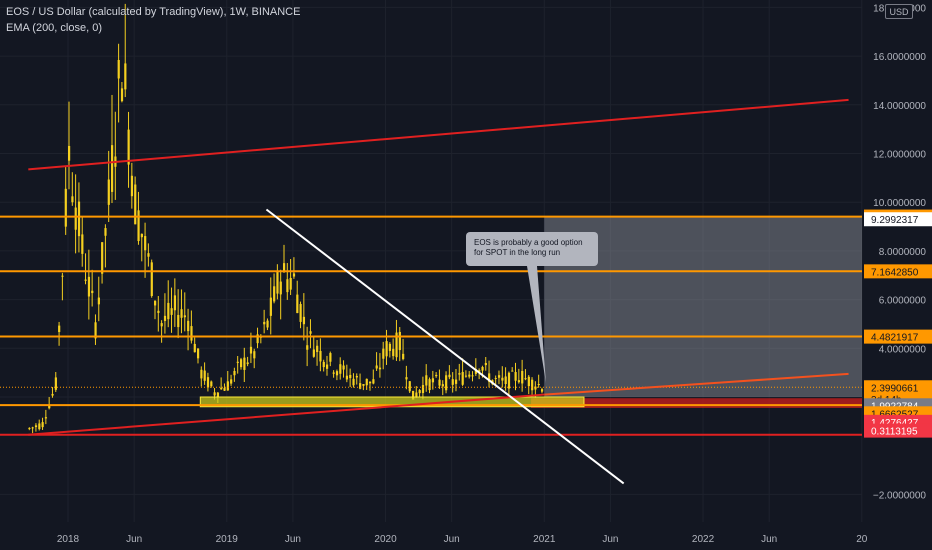  Describe the element at coordinates (899, 57) in the screenshot. I see `y-tick-label: 16.0000000` at that location.